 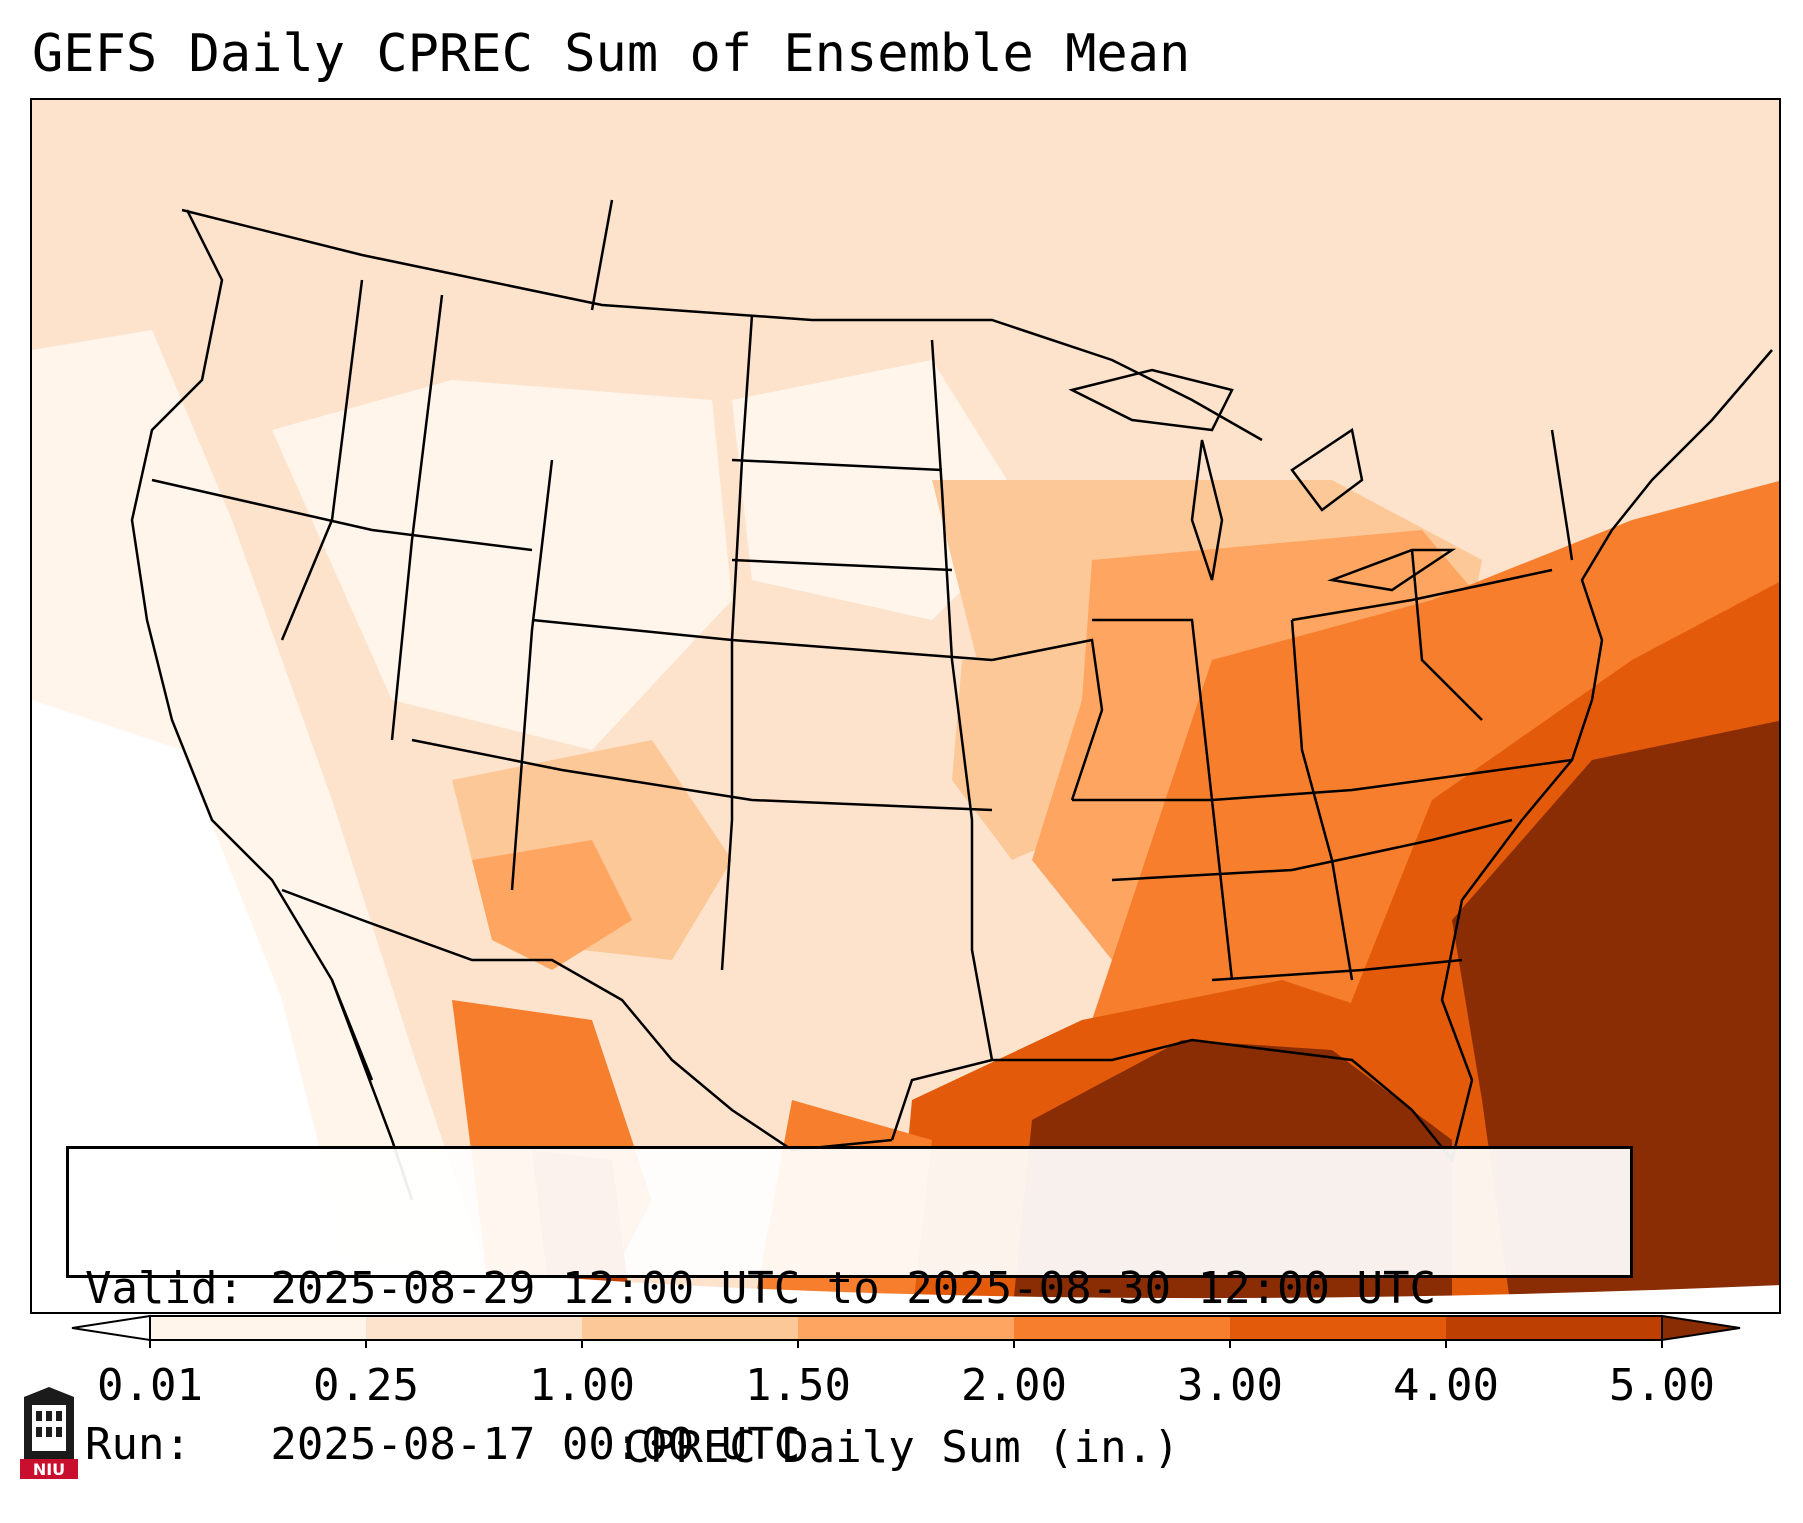 I want to click on run-time-text: Run: 2025-08-17 00:00 UTC, so click(x=443, y=1444).